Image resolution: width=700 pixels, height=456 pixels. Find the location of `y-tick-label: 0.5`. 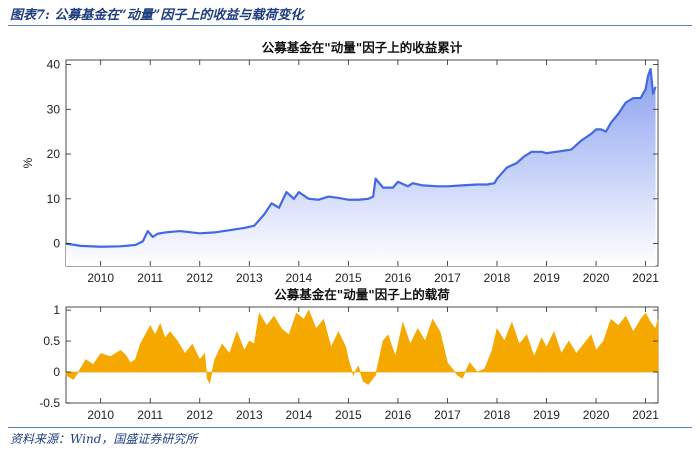

y-tick-label: 0.5 is located at coordinates (51, 341).